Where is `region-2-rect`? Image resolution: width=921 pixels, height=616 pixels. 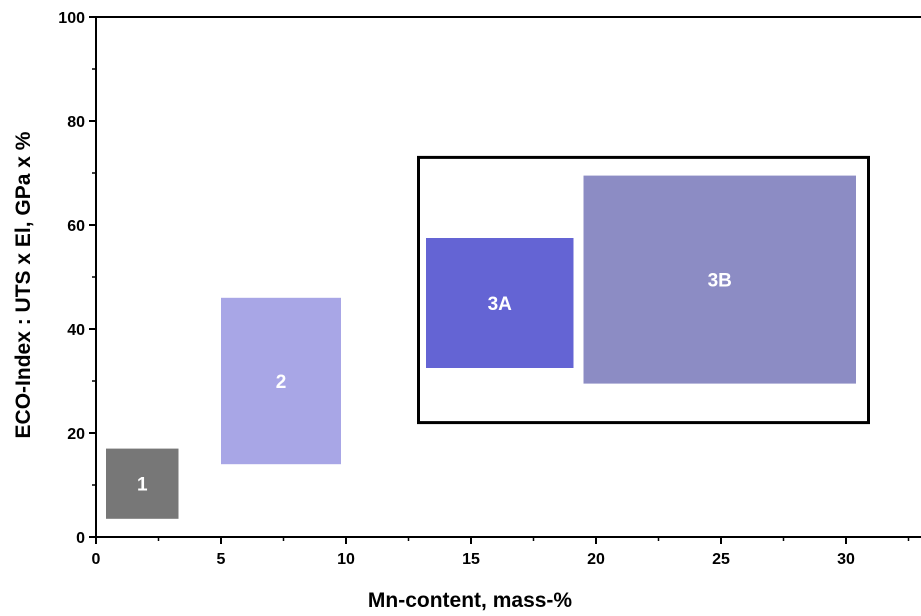 region-2-rect is located at coordinates (281, 381).